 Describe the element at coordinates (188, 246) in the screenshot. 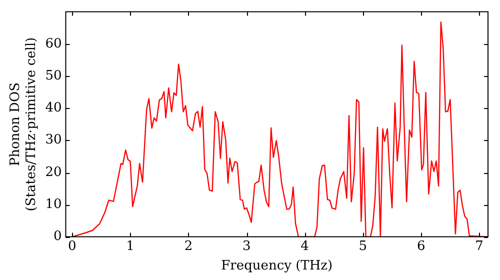

I see `x-tick-label: 2` at that location.